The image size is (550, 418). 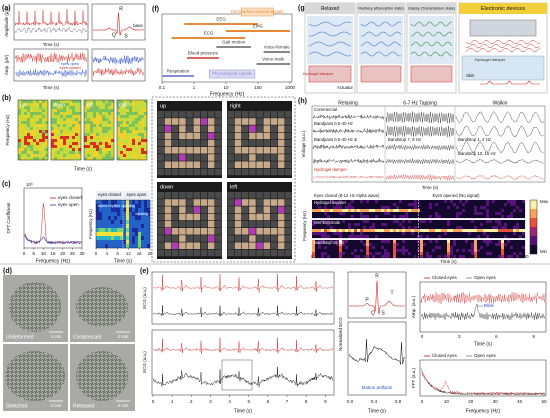 I want to click on tick-label: 0, so click(x=422, y=336).